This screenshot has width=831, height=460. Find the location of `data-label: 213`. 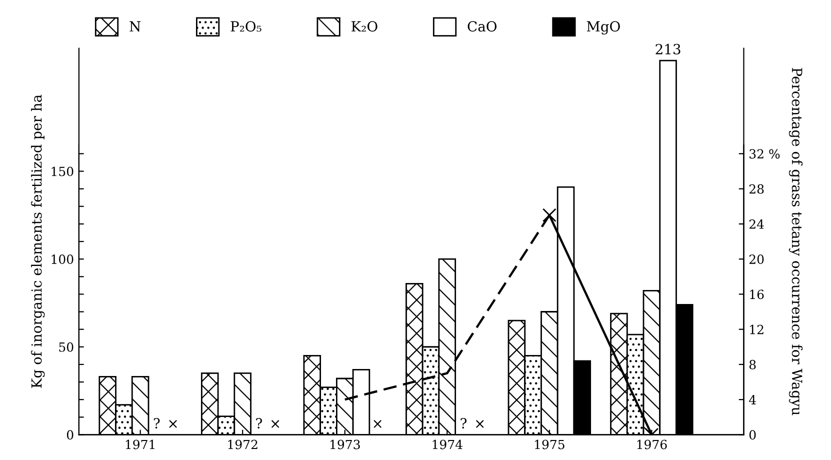

data-label: 213 is located at coordinates (668, 49).